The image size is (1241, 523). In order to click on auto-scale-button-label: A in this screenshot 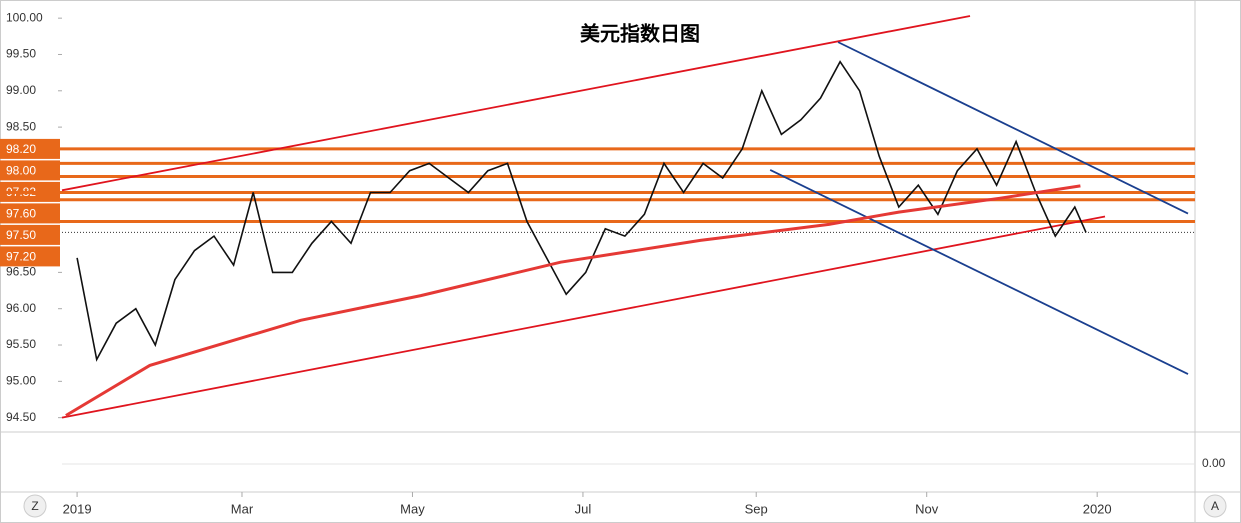, I will do `click(1215, 506)`.